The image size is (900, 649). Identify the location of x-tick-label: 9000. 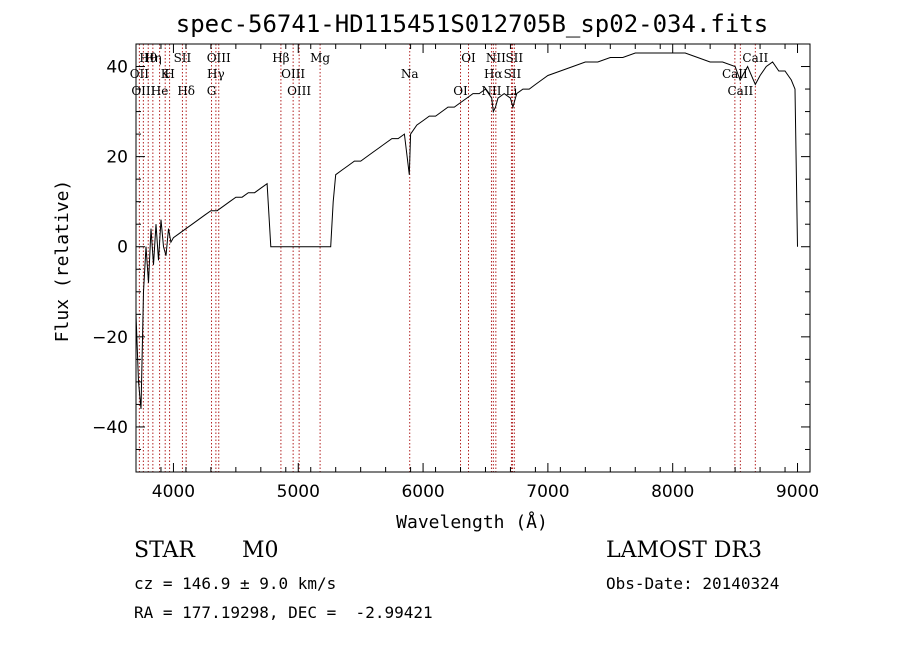
(797, 492).